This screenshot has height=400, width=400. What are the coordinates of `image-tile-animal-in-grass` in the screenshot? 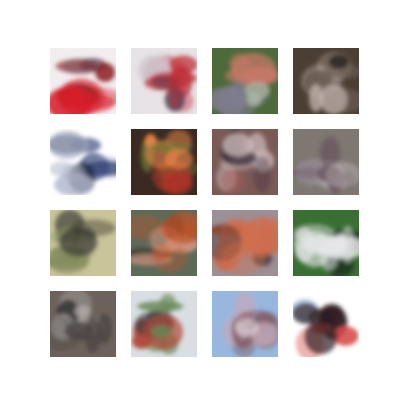 It's located at (245, 81).